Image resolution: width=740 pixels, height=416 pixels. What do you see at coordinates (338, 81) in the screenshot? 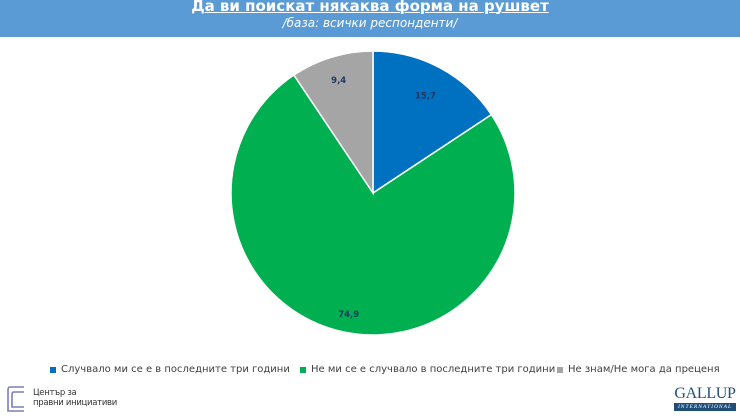
I see `pie-value-label: 9,4` at bounding box center [338, 81].